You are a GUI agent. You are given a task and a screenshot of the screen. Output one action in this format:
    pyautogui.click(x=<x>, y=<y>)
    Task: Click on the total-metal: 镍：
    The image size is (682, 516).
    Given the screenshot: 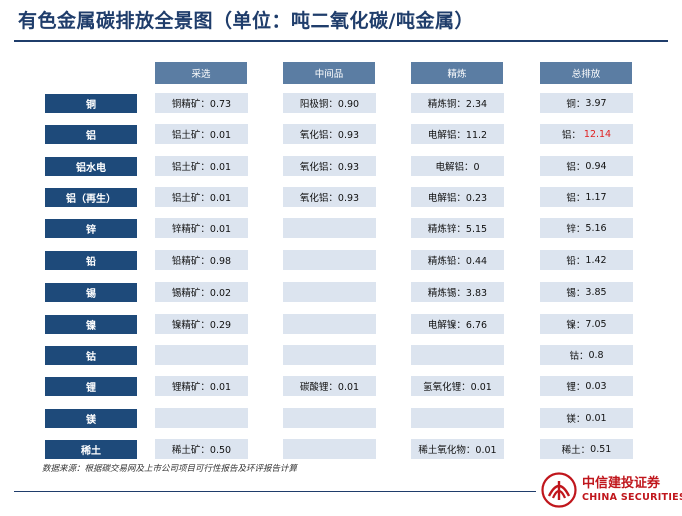 What is the action you would take?
    pyautogui.click(x=576, y=325)
    